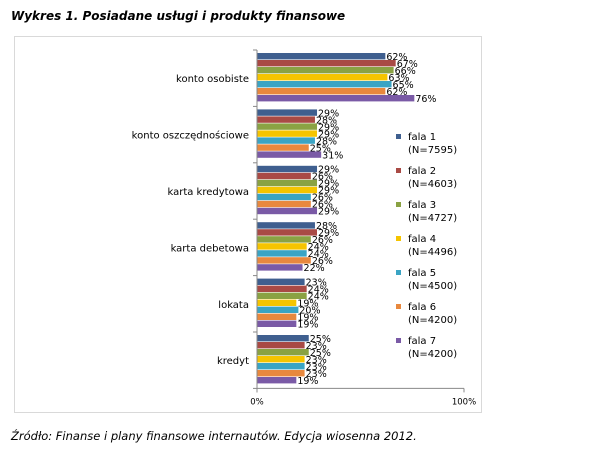 This screenshot has width=591, height=454. I want to click on data-label: 76%, so click(425, 99).